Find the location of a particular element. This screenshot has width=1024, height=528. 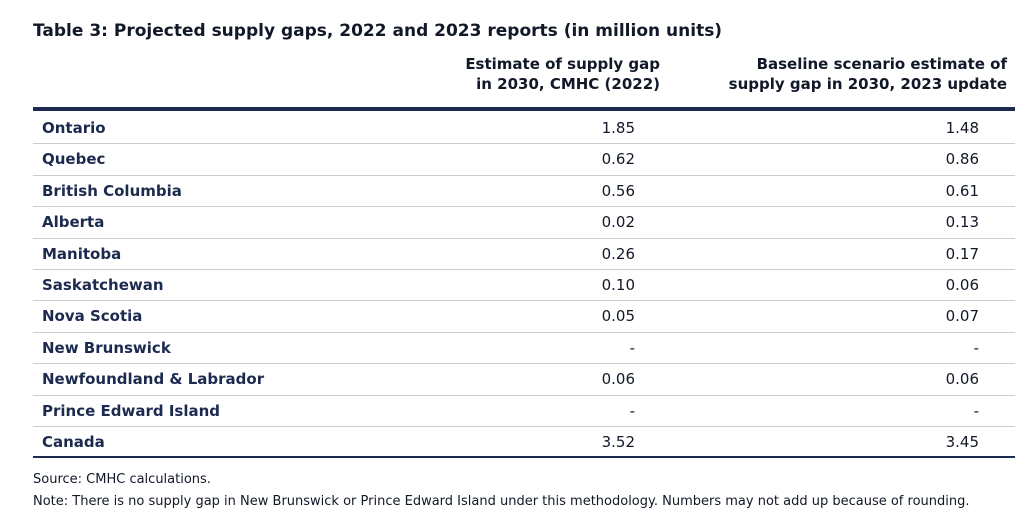

province-name: Prince Edward Island is located at coordinates (131, 410).